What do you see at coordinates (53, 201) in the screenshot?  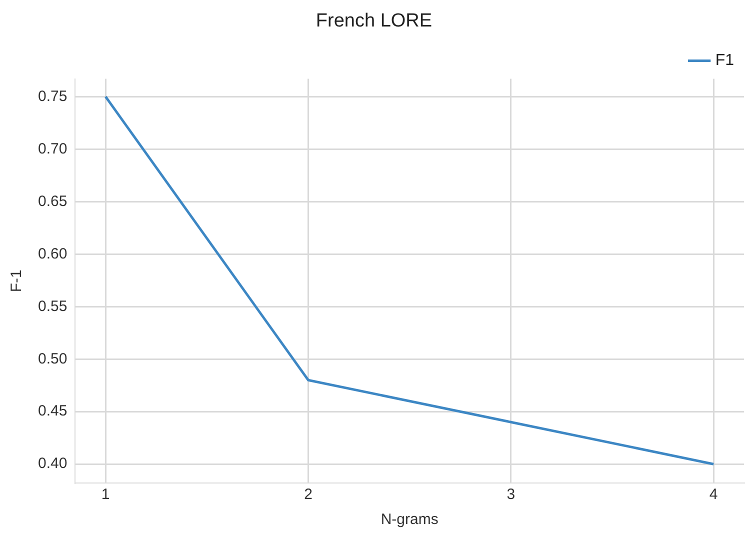 I see `y-tick-label: 0.65` at bounding box center [53, 201].